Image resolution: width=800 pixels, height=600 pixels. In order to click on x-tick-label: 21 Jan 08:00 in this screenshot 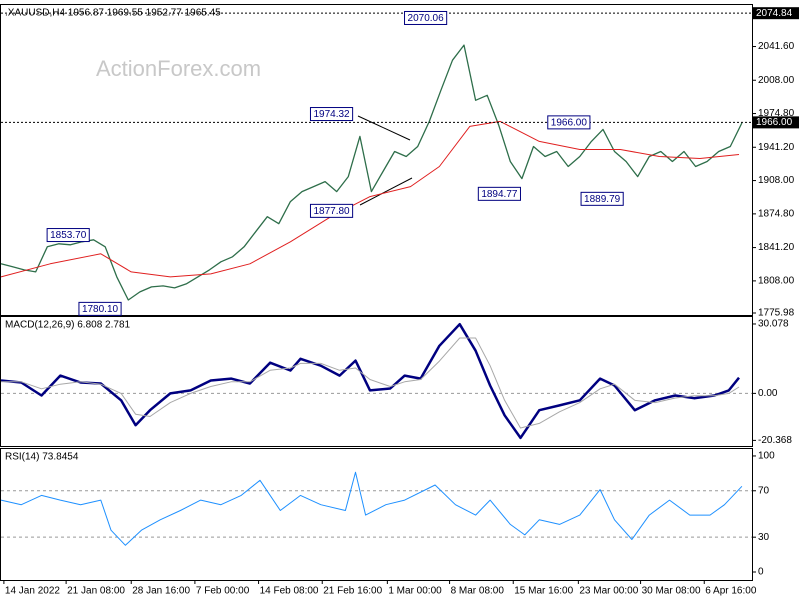, I will do `click(96, 591)`.